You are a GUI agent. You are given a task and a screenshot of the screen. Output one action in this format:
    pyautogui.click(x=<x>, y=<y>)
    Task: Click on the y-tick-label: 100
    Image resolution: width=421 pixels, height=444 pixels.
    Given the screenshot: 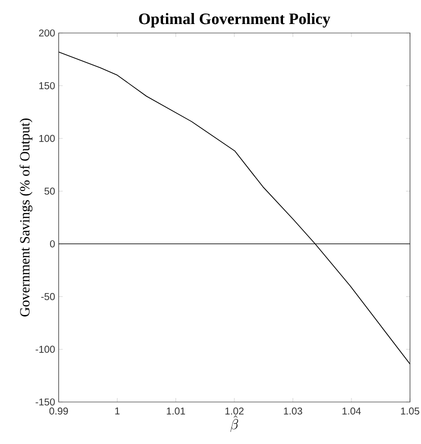 What is the action you would take?
    pyautogui.click(x=47, y=138)
    